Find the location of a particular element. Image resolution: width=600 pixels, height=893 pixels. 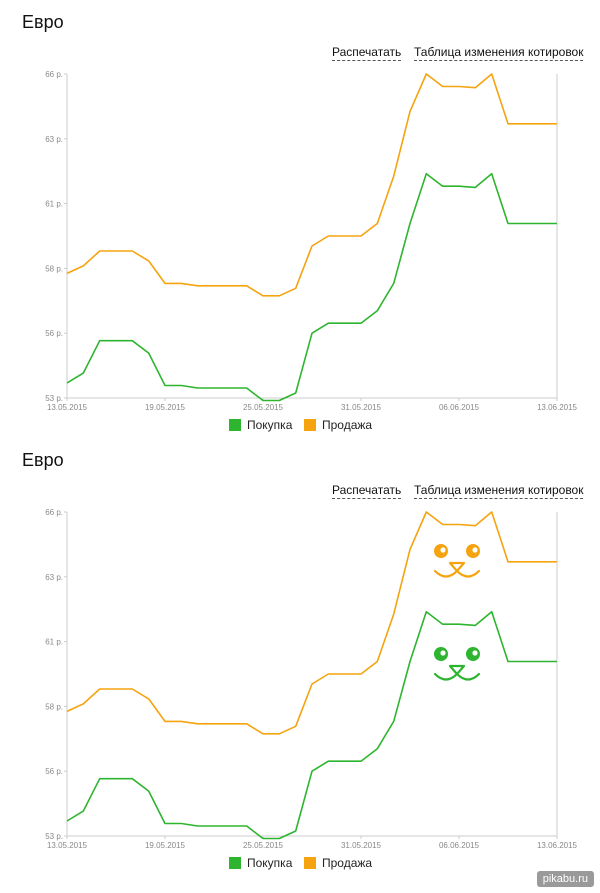

cat-face-orange-icon is located at coordinates (457, 561).